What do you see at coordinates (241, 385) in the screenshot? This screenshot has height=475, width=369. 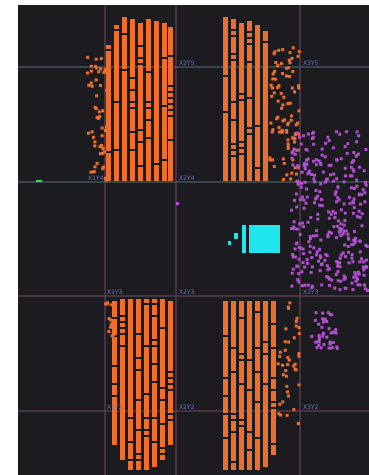 I see `orange-column-bottom-right` at bounding box center [241, 385].